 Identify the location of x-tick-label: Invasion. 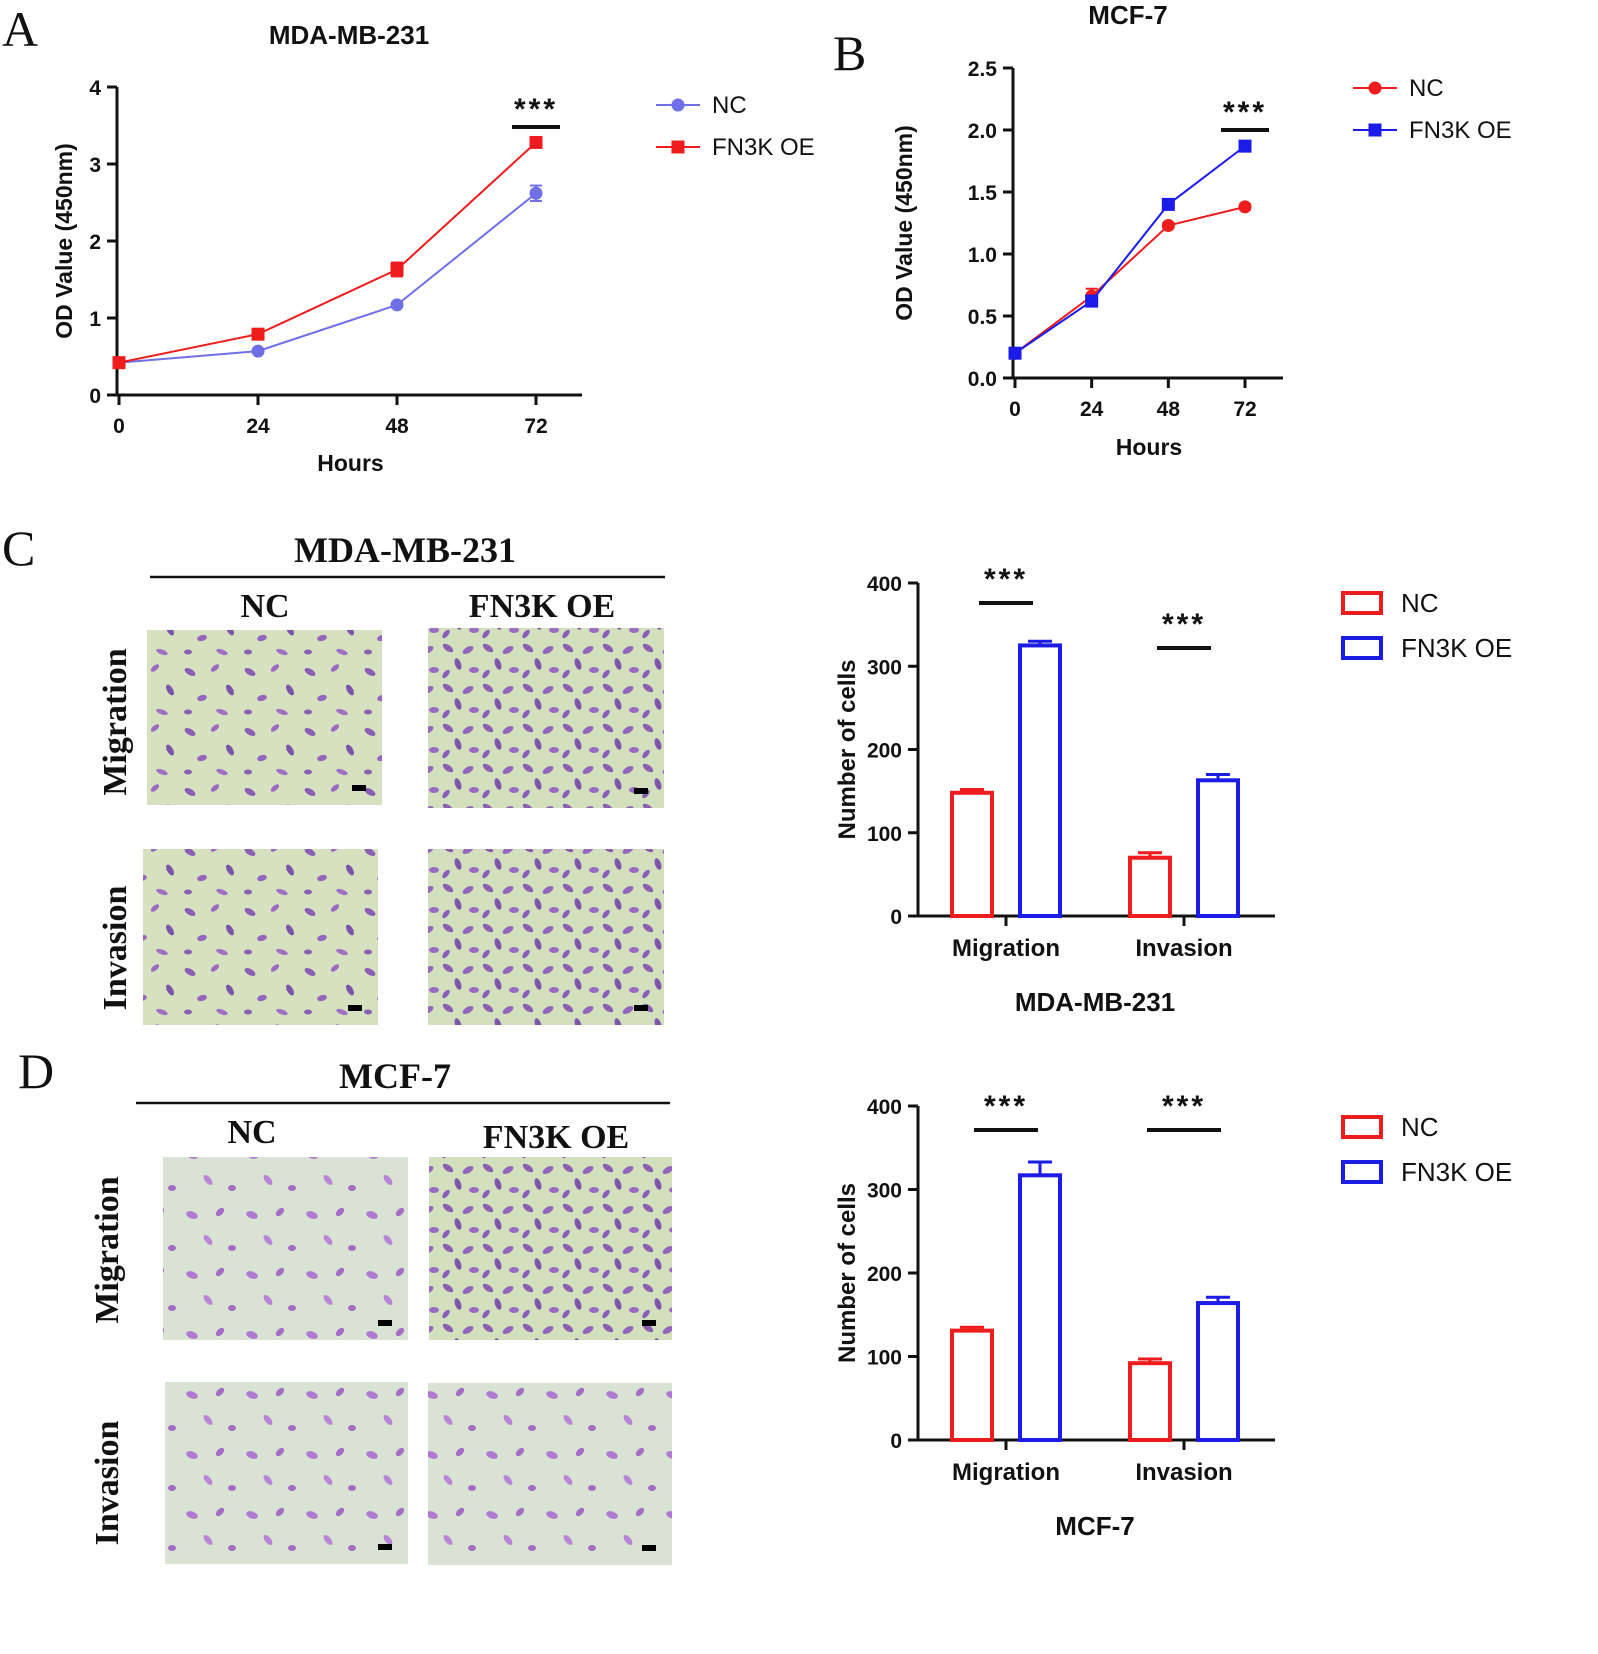
(1183, 948).